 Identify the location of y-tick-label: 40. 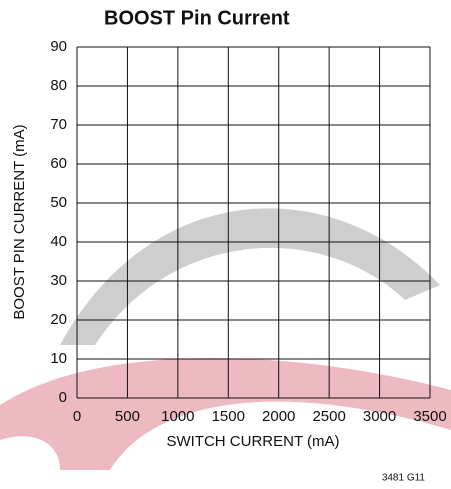
(58, 241).